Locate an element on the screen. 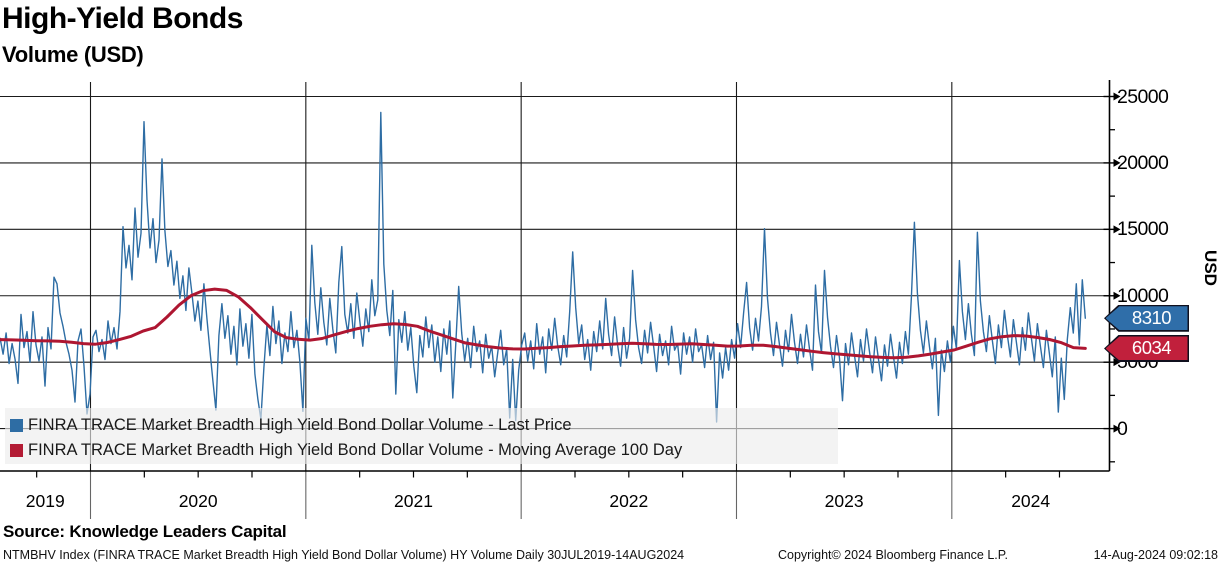 The image size is (1224, 566). y-axis-label-25000: 25000 is located at coordinates (1143, 96).